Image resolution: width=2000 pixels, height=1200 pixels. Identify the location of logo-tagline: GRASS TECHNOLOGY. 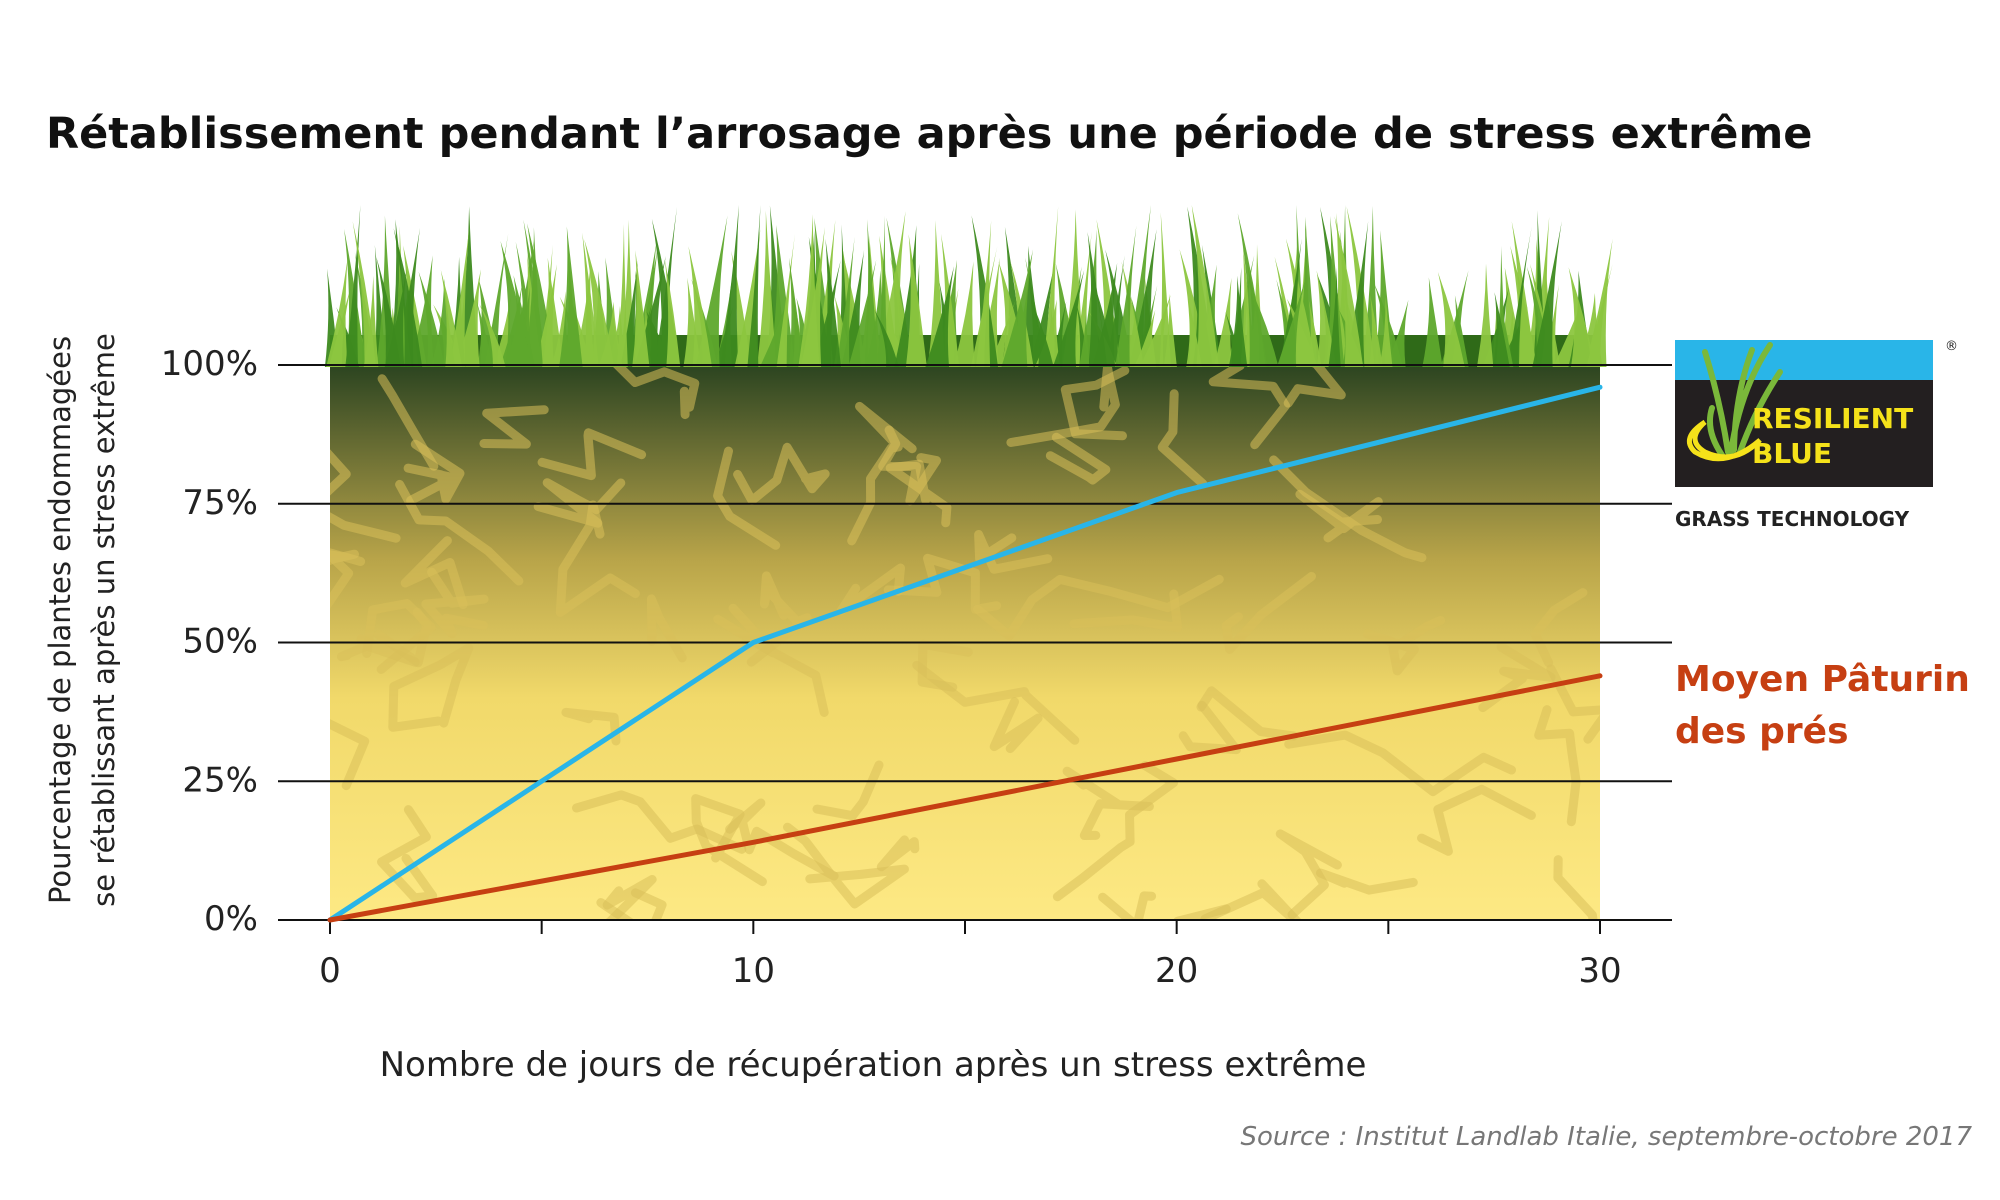
(1792, 519).